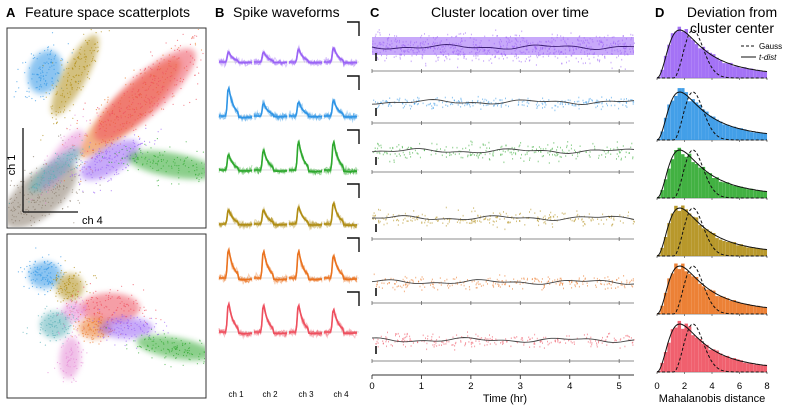 This screenshot has height=410, width=800. I want to click on panel-label-c: C, so click(375, 12).